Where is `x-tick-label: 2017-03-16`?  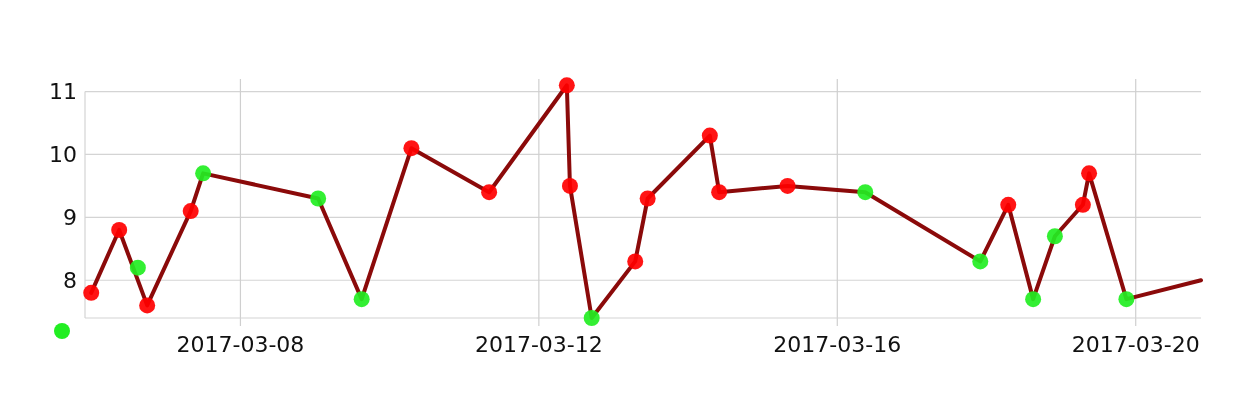
x-tick-label: 2017-03-16 is located at coordinates (837, 344).